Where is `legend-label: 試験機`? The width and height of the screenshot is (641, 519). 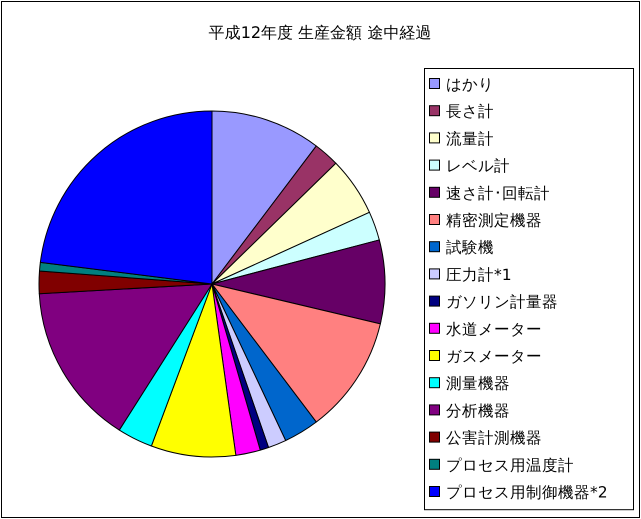
legend-label: 試験機 is located at coordinates (470, 247).